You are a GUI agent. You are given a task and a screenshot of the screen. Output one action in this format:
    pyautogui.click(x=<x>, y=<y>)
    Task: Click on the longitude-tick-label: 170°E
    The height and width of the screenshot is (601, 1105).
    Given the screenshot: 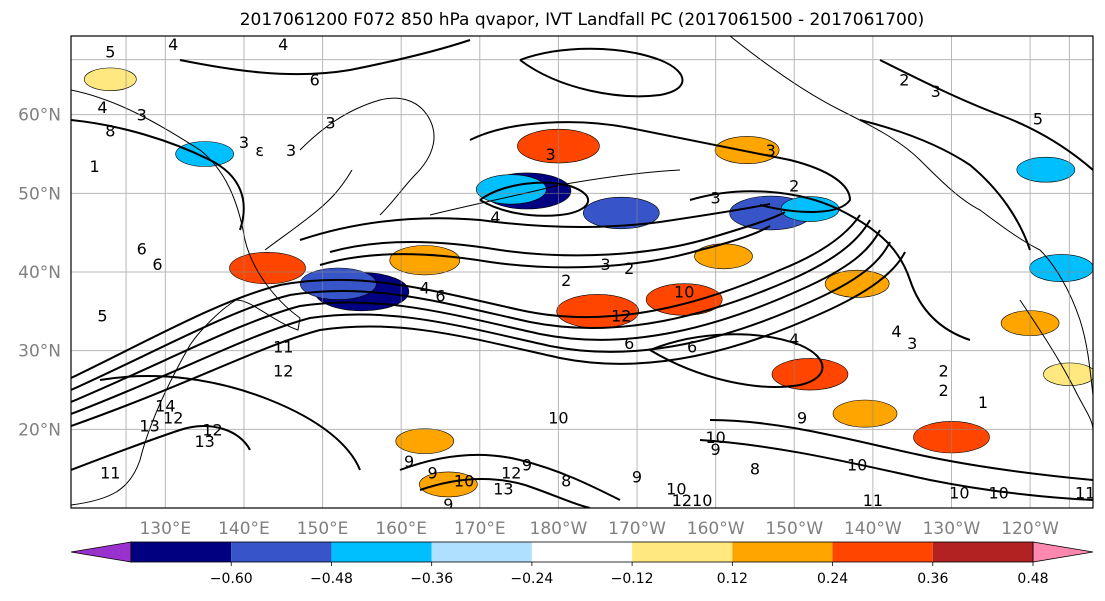 What is the action you would take?
    pyautogui.click(x=480, y=529)
    